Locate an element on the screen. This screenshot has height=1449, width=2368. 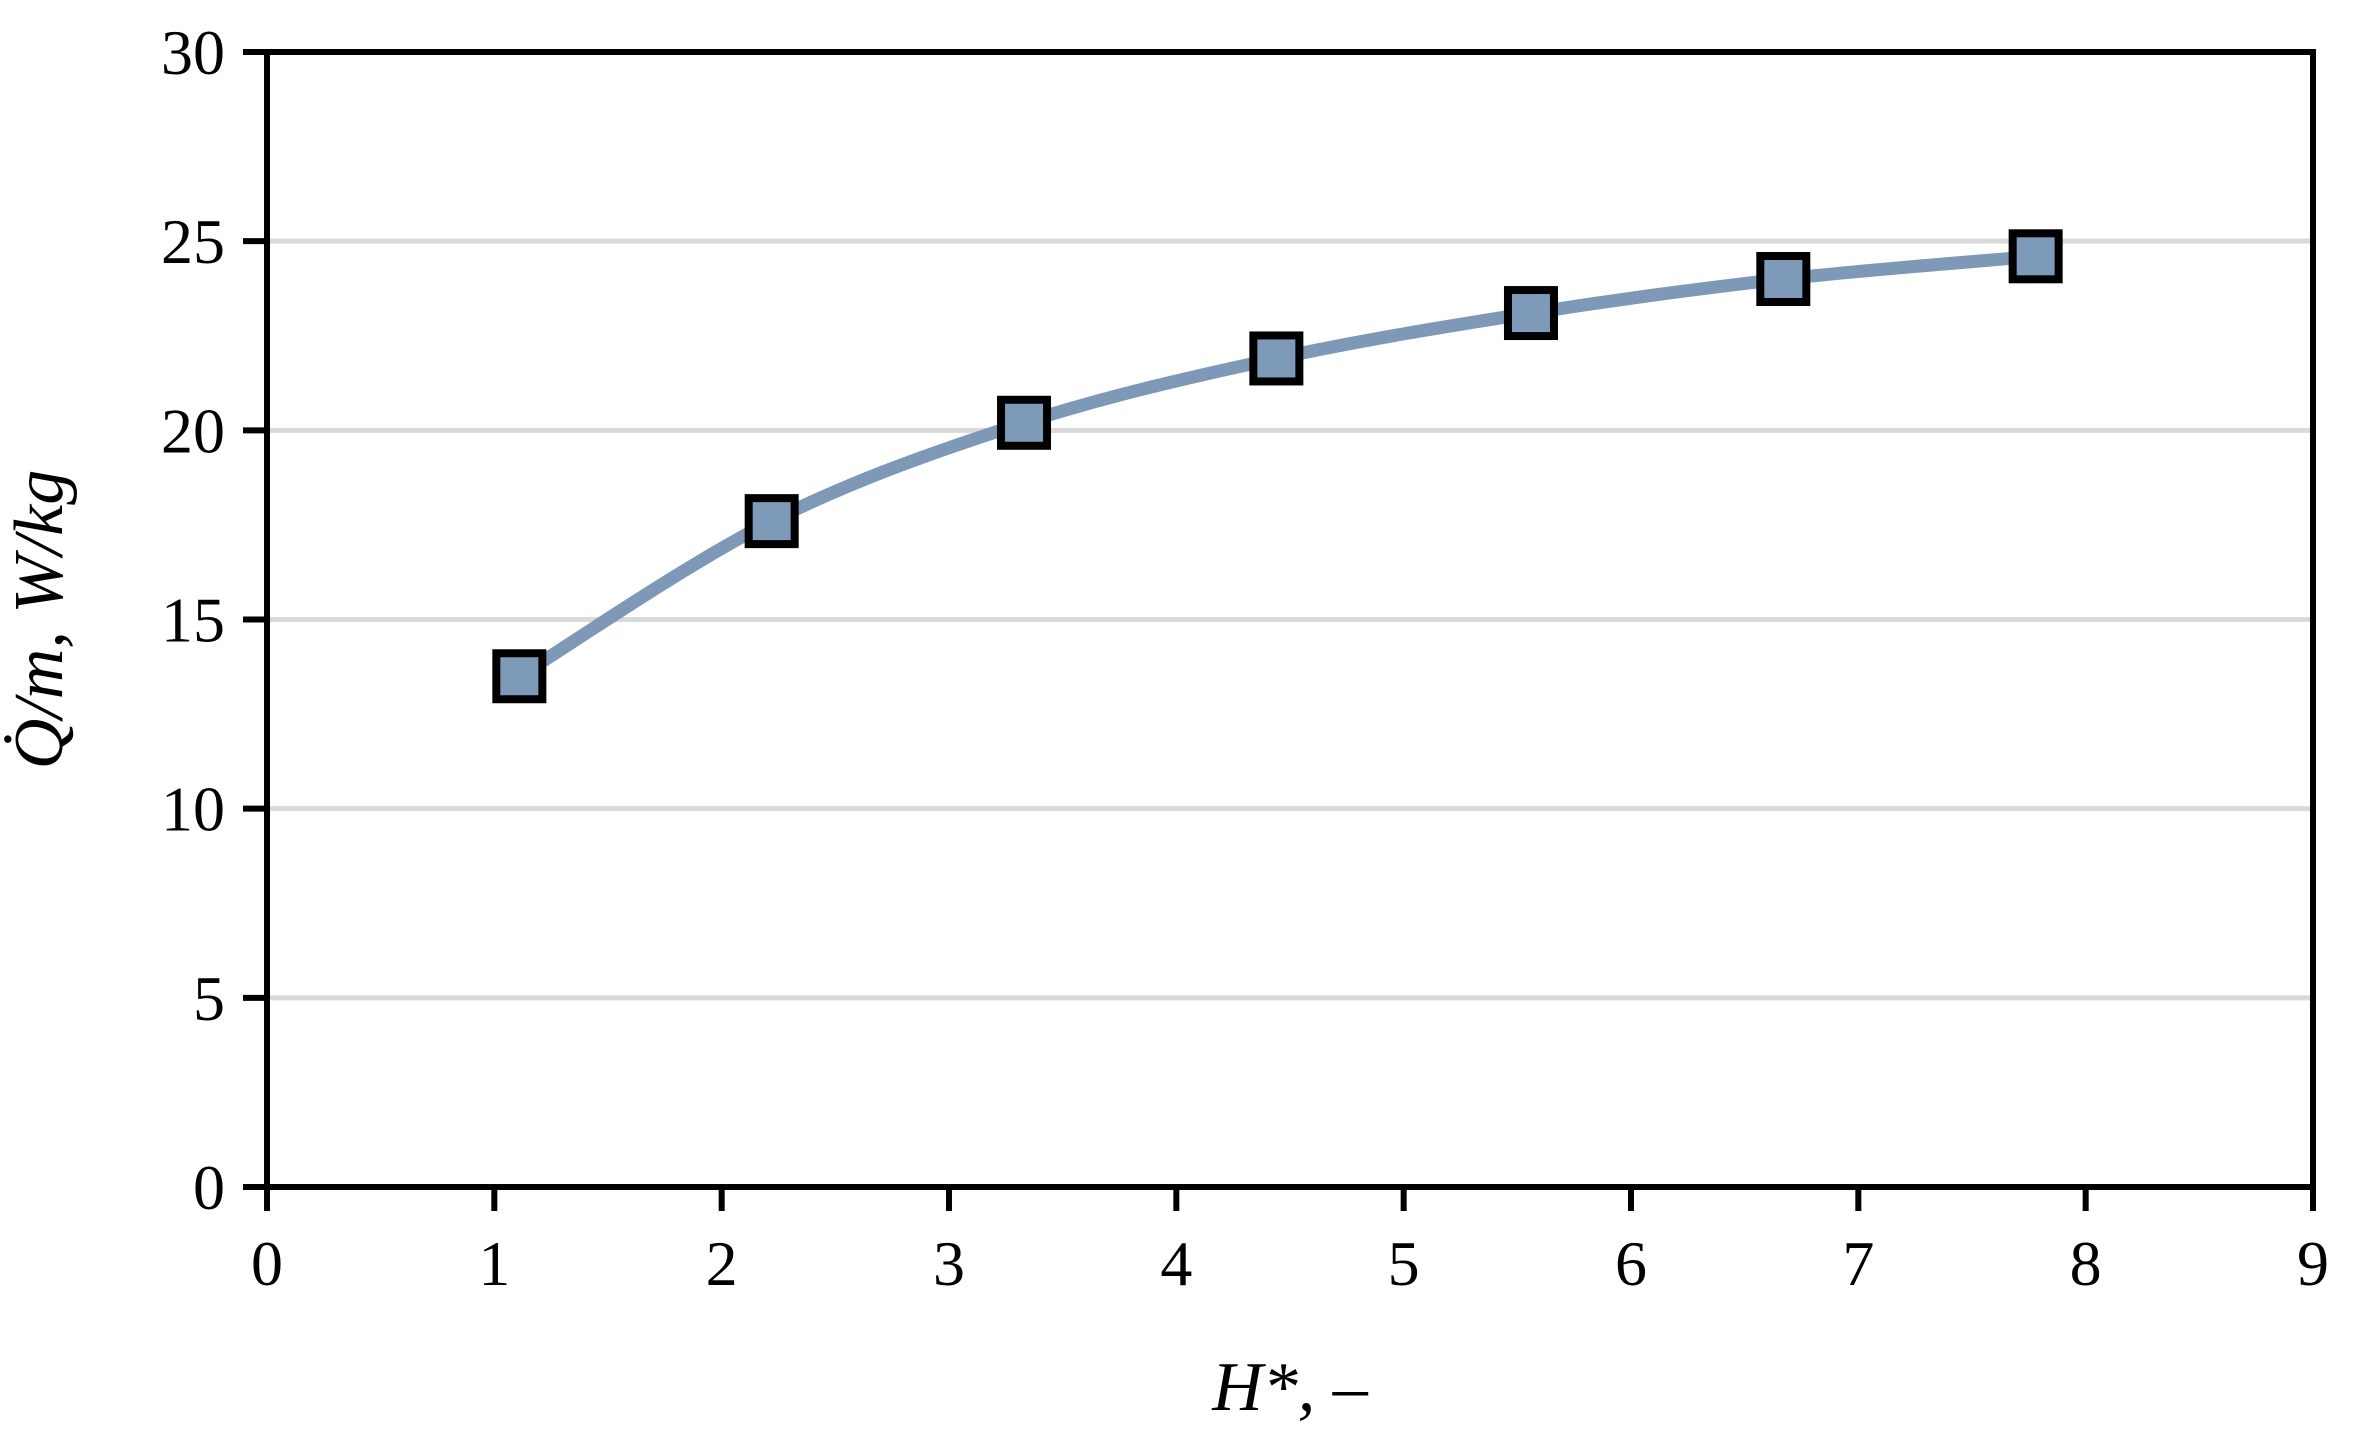
y-tick-label: 5 is located at coordinates (209, 998).